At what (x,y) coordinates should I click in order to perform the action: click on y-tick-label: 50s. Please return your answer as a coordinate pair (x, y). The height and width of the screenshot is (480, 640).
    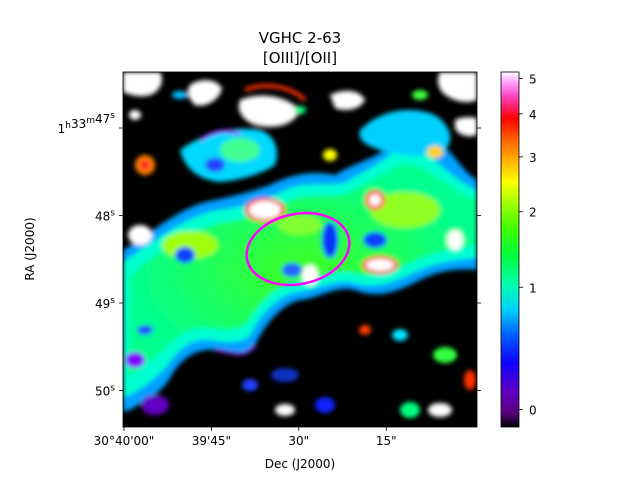
    Looking at the image, I should click on (105, 391).